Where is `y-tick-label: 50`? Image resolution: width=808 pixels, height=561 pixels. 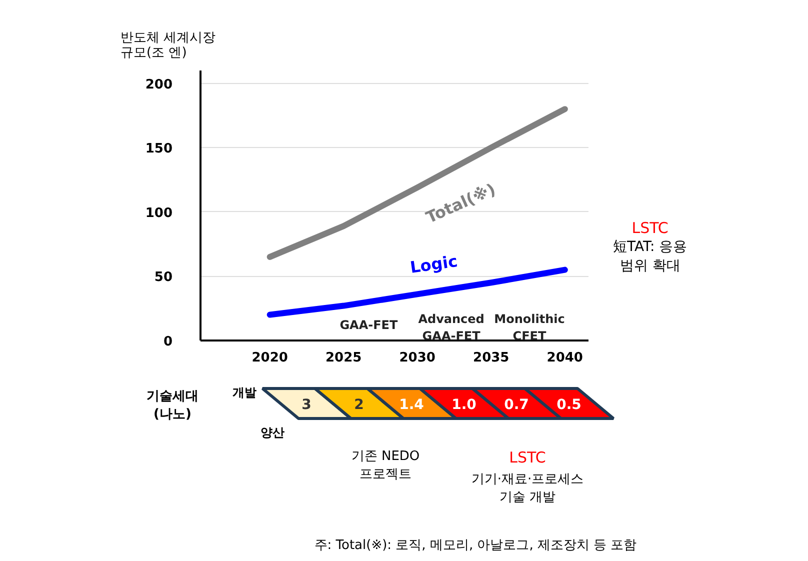
y-tick-label: 50 is located at coordinates (163, 278).